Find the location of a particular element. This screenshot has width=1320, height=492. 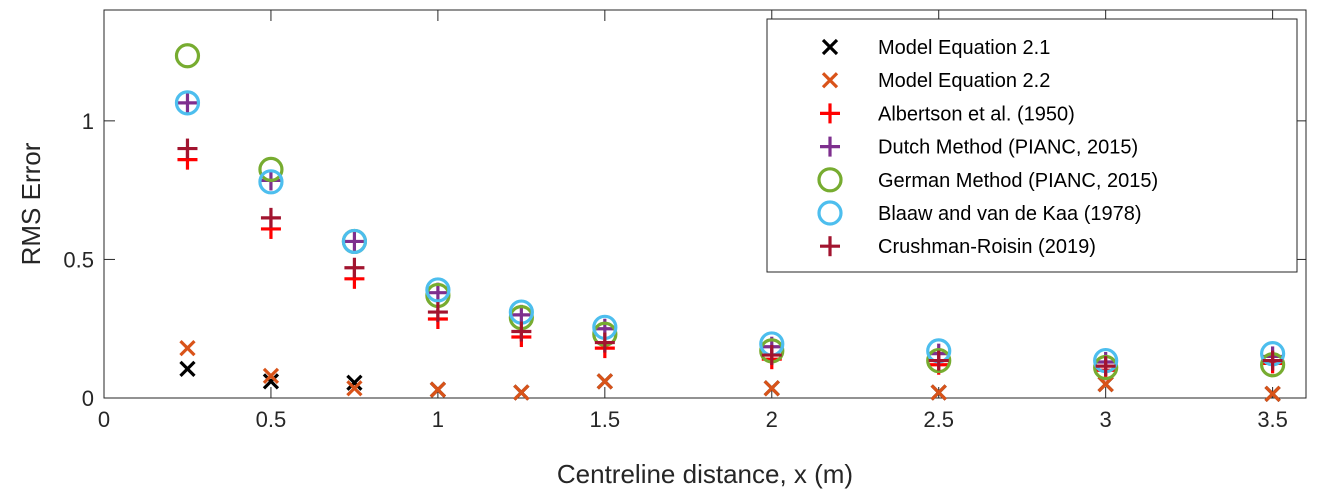

x-tick-label: 2.5 is located at coordinates (938, 419).